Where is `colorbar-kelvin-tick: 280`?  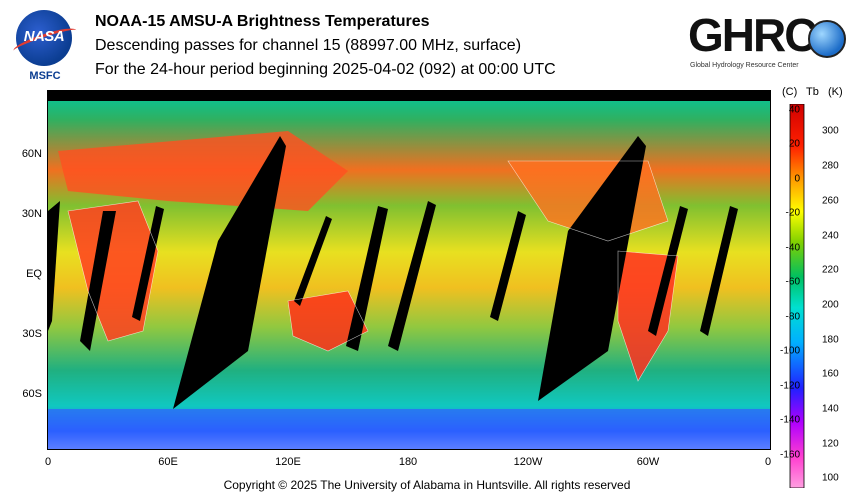
colorbar-kelvin-tick: 280 is located at coordinates (830, 166).